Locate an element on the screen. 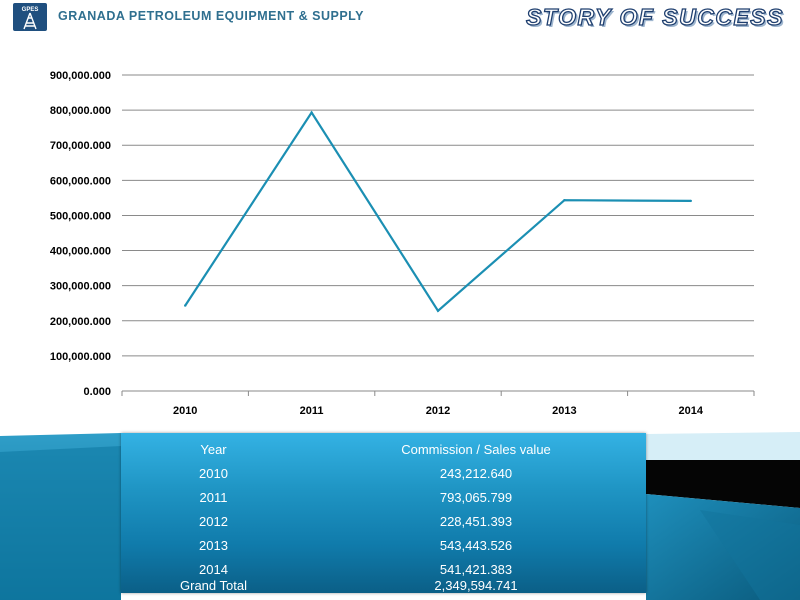 This screenshot has width=800, height=600. company-name: GRANADA PETROLEUM EQUIPMENT & SUPPLY is located at coordinates (211, 16).